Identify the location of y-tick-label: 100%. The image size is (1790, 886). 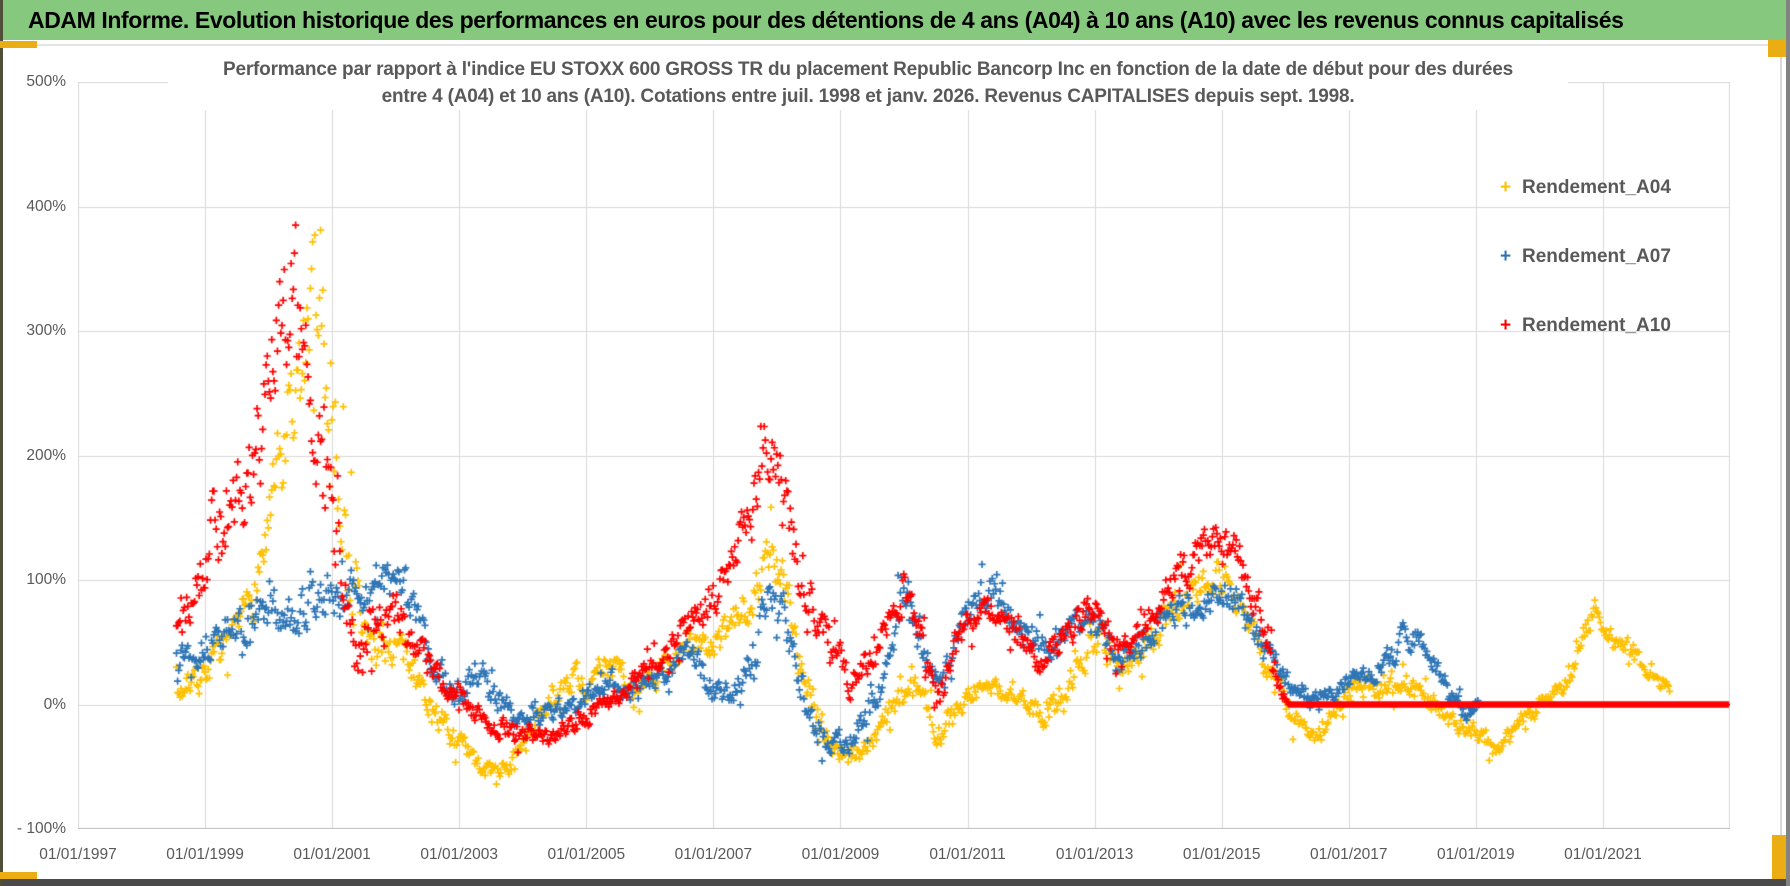
(46, 579).